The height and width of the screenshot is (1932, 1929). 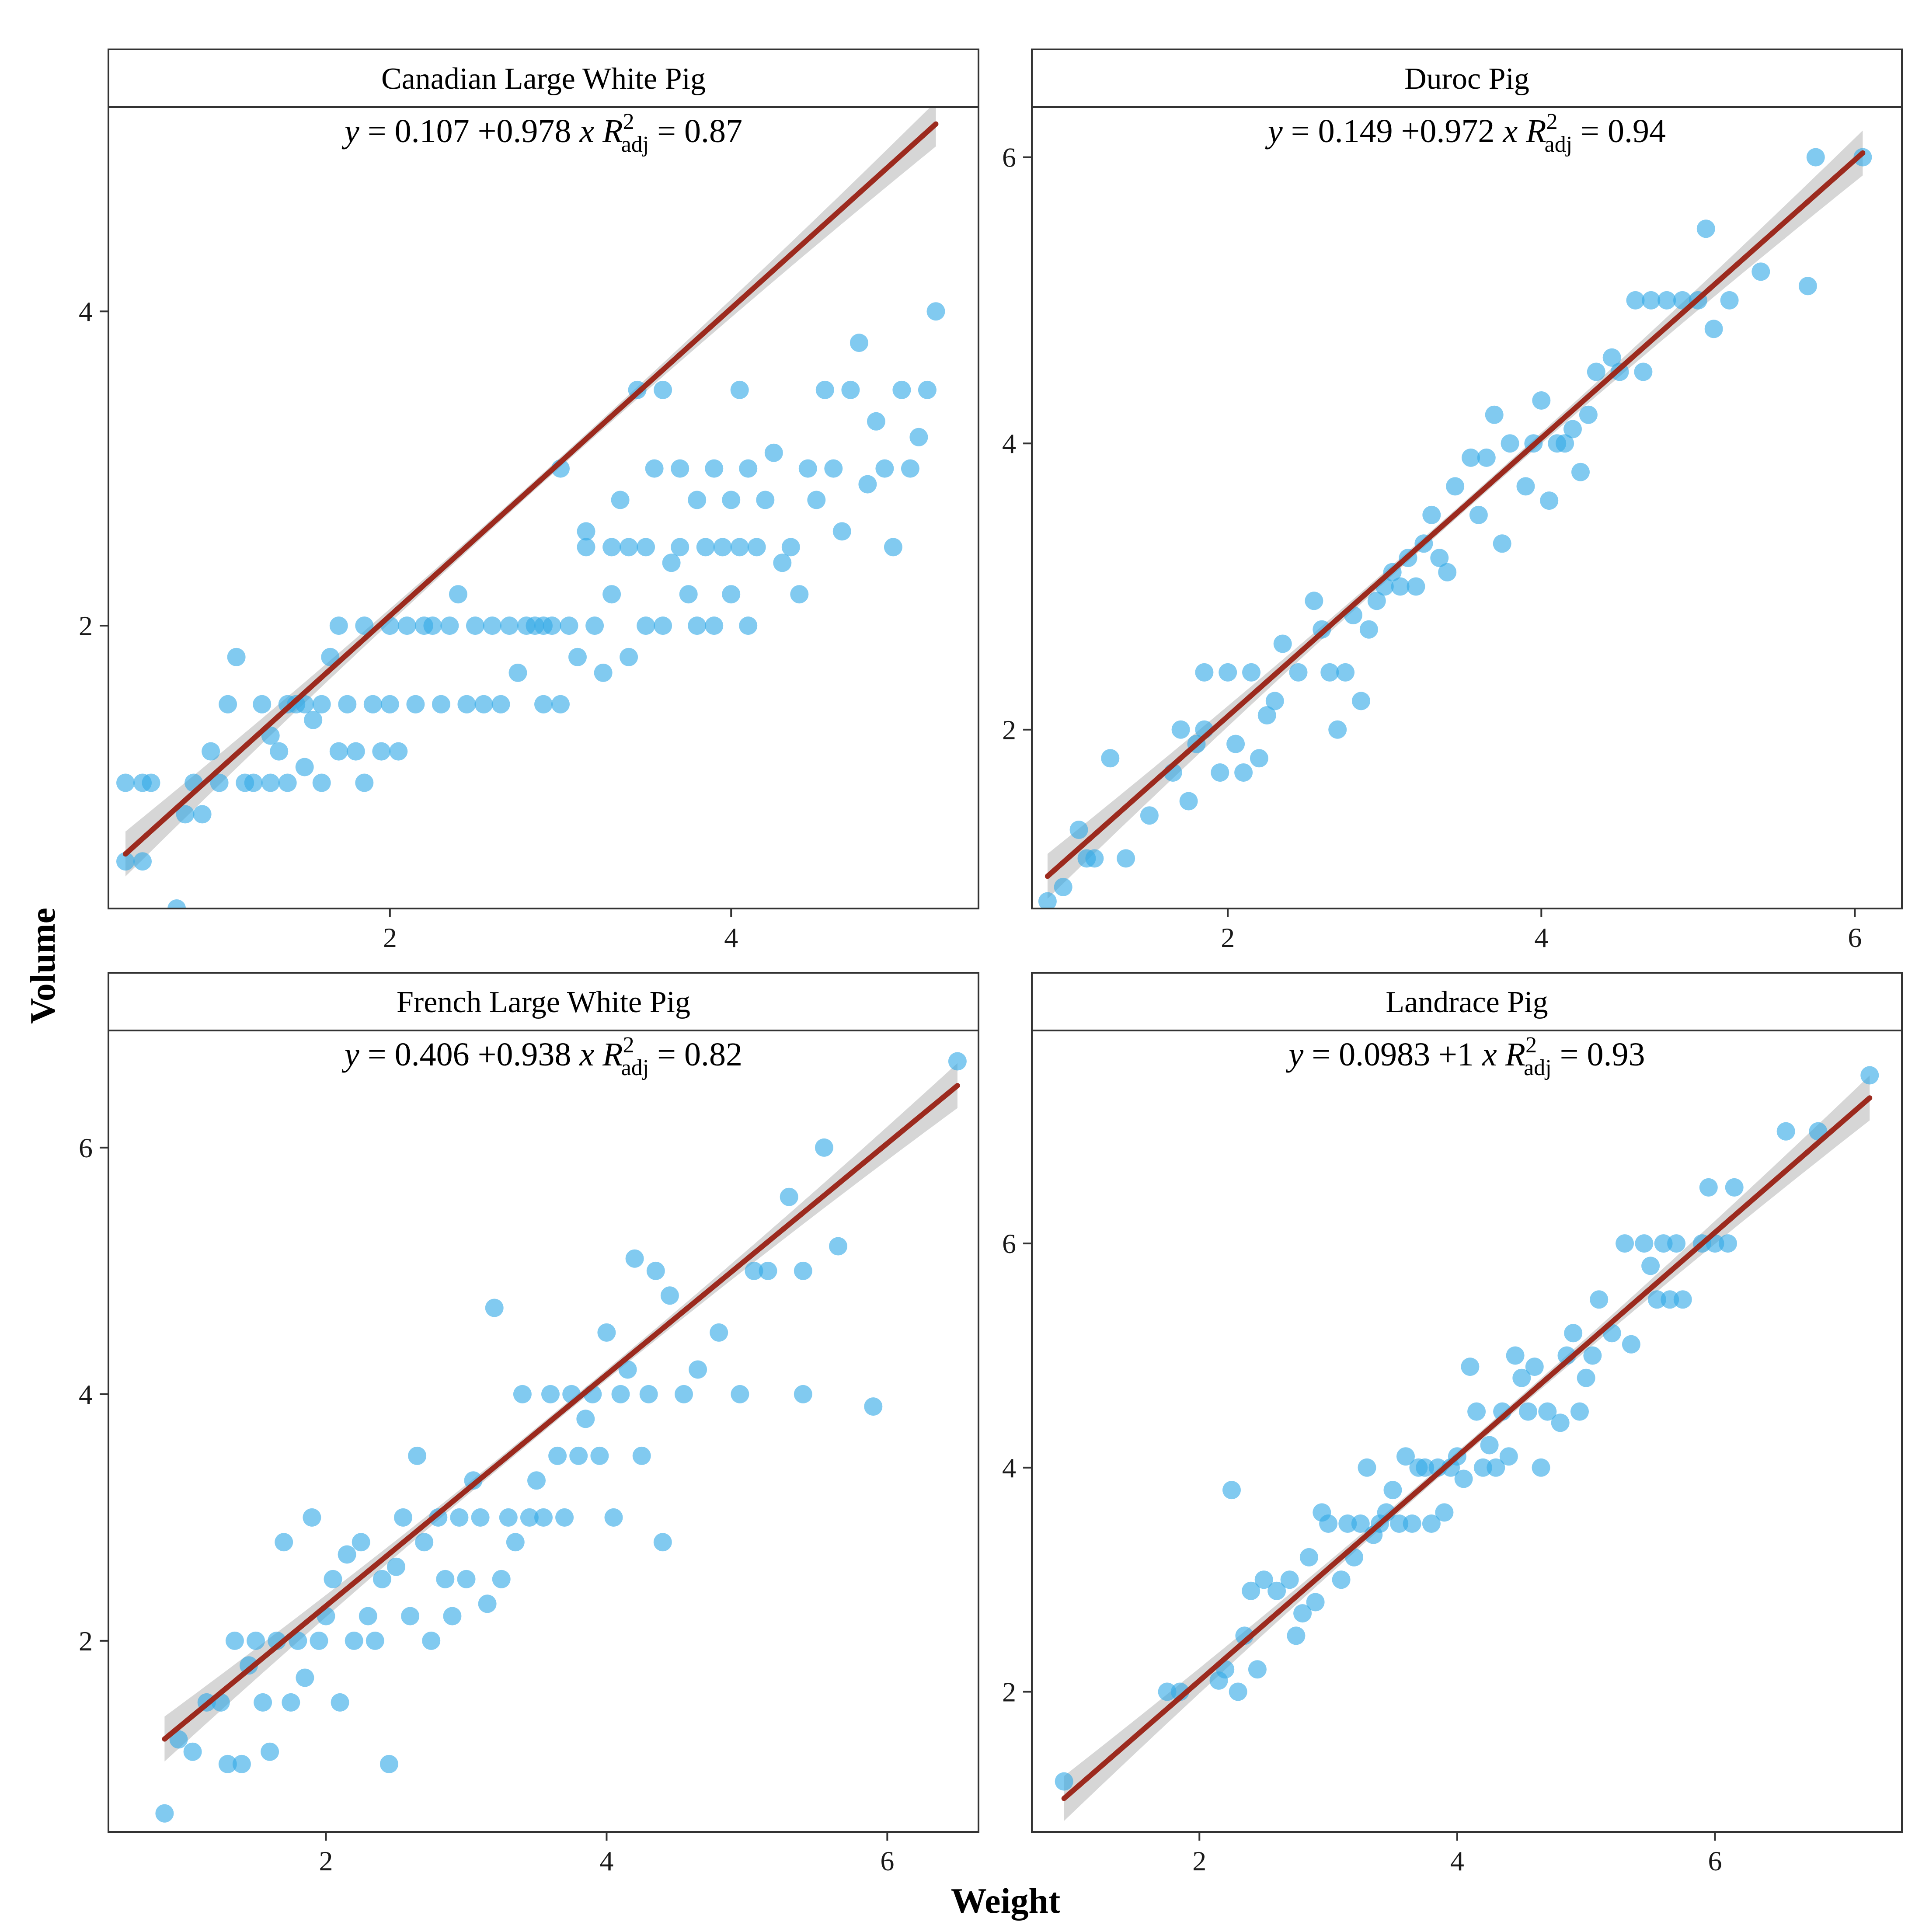 I want to click on regression-equation: y = 0.0983 +1 x R2 adj = 0.93, so click(x=1465, y=1056).